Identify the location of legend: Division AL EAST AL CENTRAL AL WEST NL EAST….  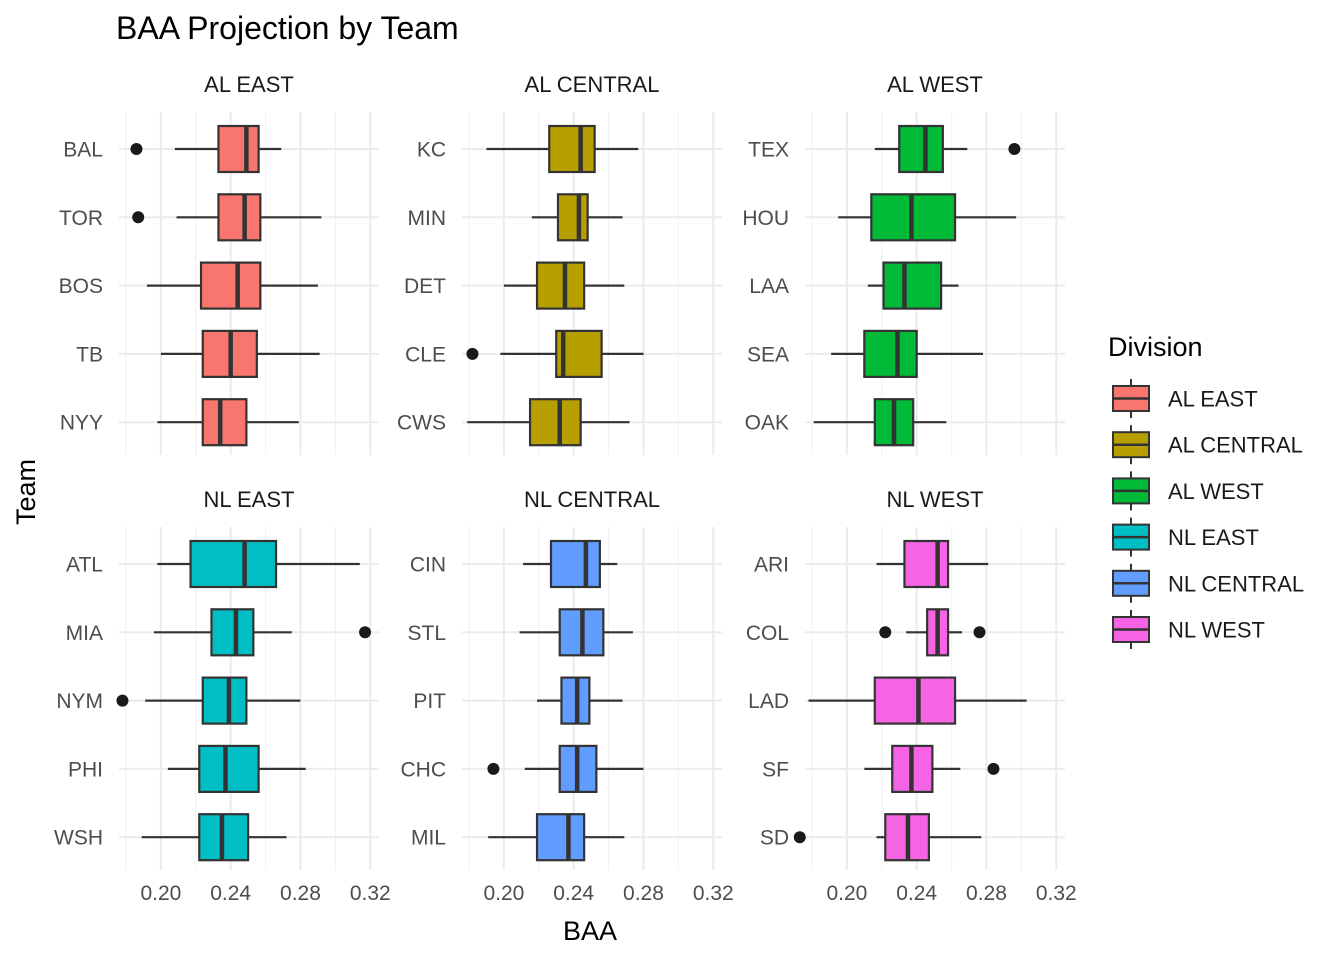
(1206, 490).